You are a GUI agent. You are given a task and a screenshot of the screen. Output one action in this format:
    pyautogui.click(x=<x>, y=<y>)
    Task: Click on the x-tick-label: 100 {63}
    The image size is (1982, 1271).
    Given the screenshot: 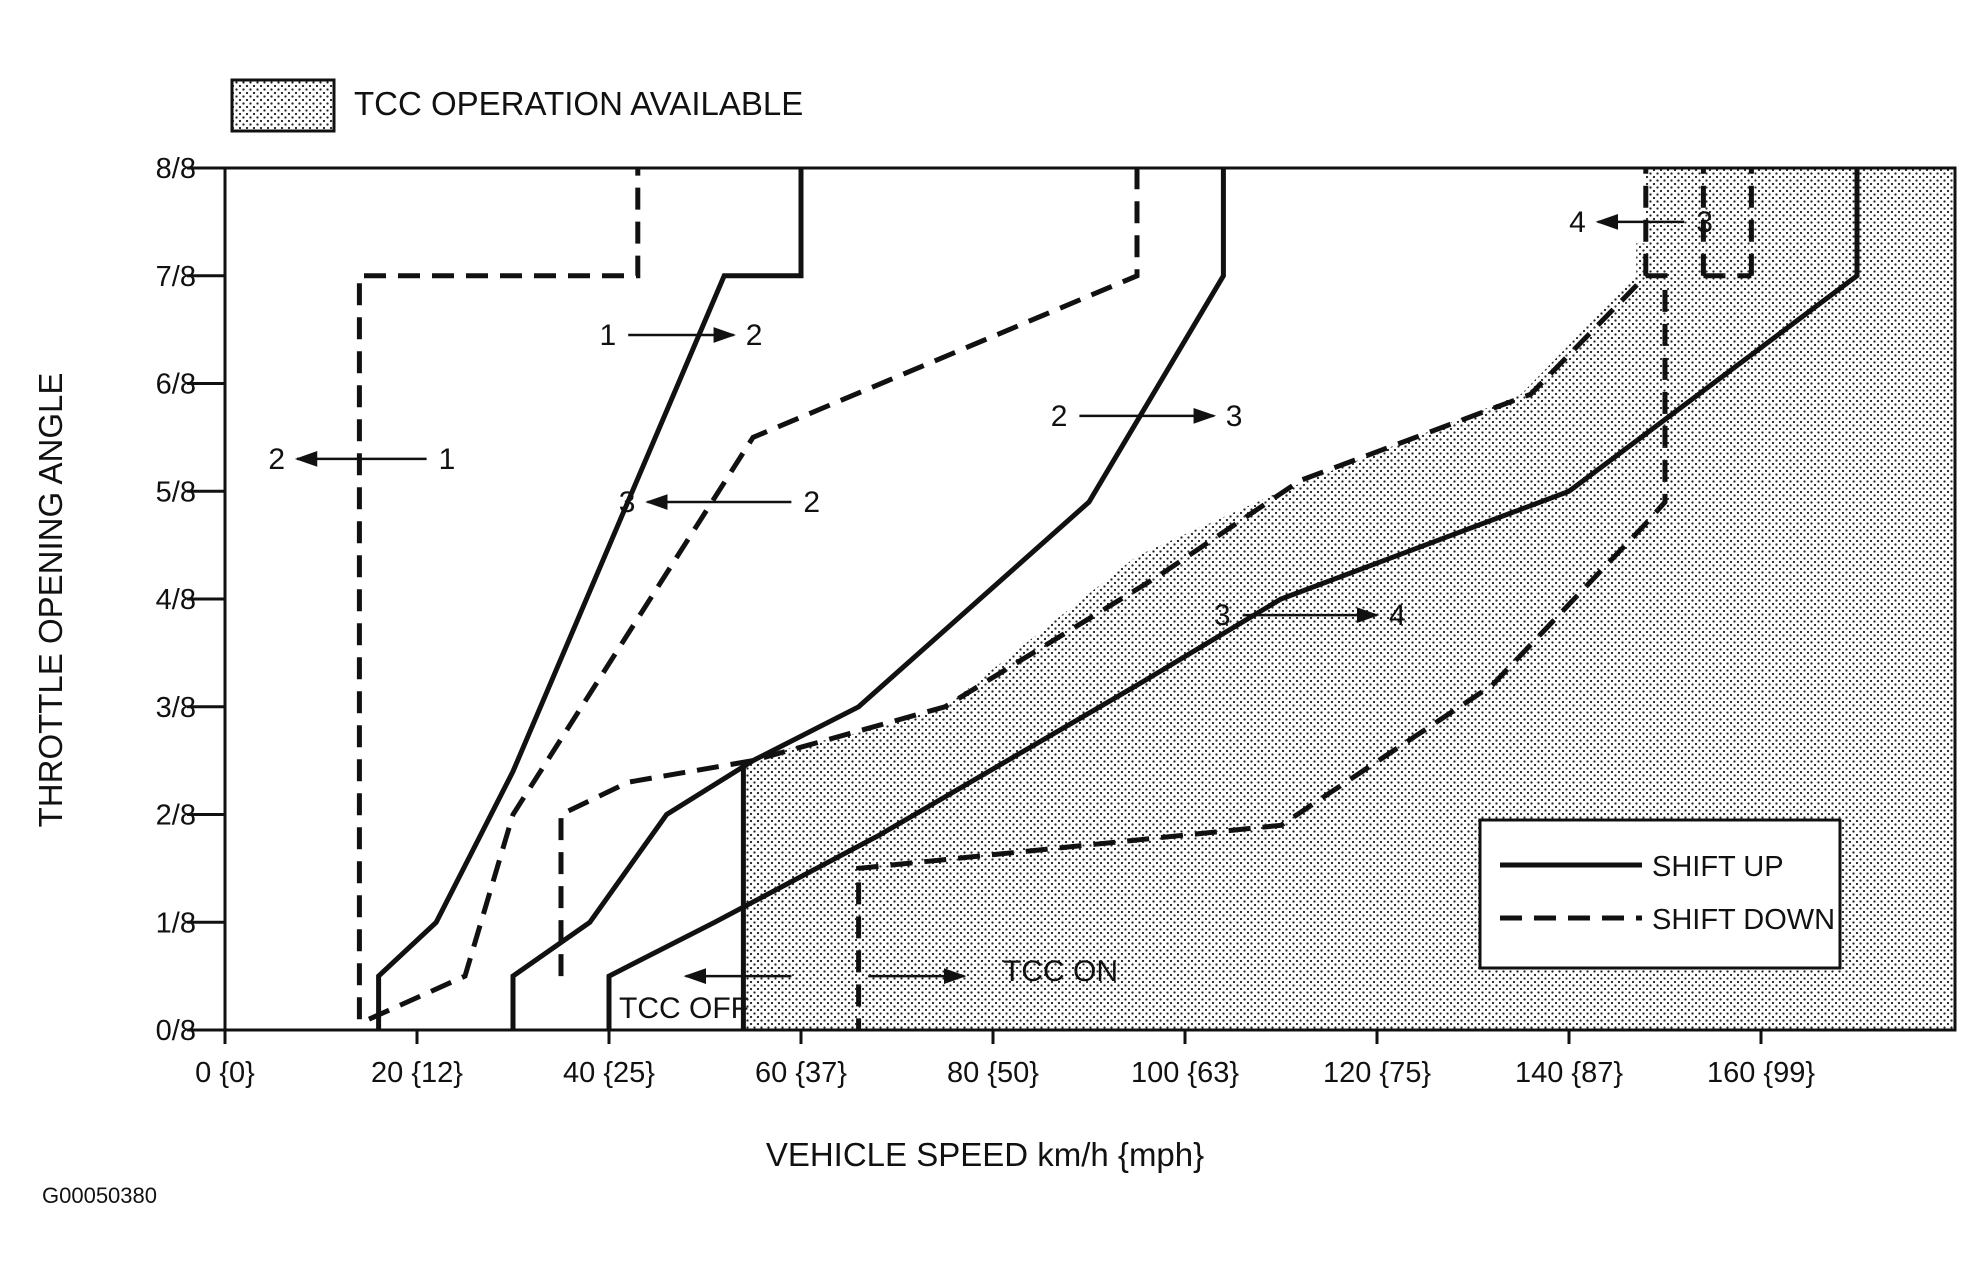 What is the action you would take?
    pyautogui.click(x=1185, y=1073)
    